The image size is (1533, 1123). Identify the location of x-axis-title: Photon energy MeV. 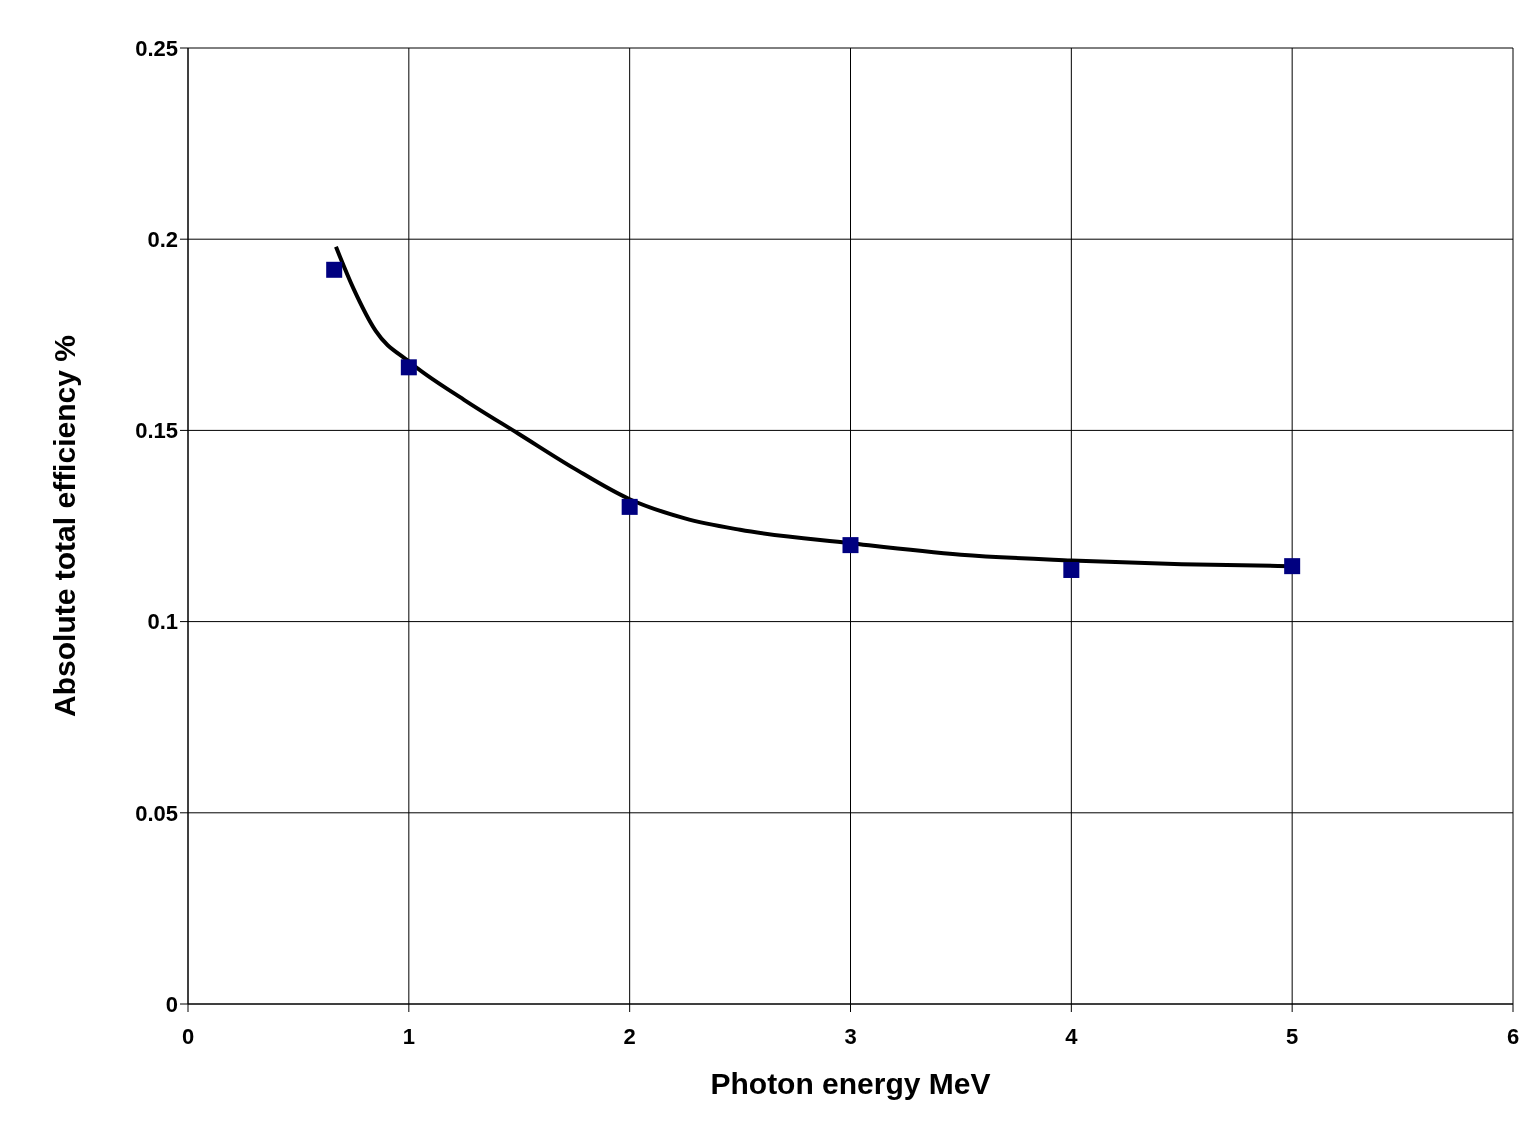
(850, 1083).